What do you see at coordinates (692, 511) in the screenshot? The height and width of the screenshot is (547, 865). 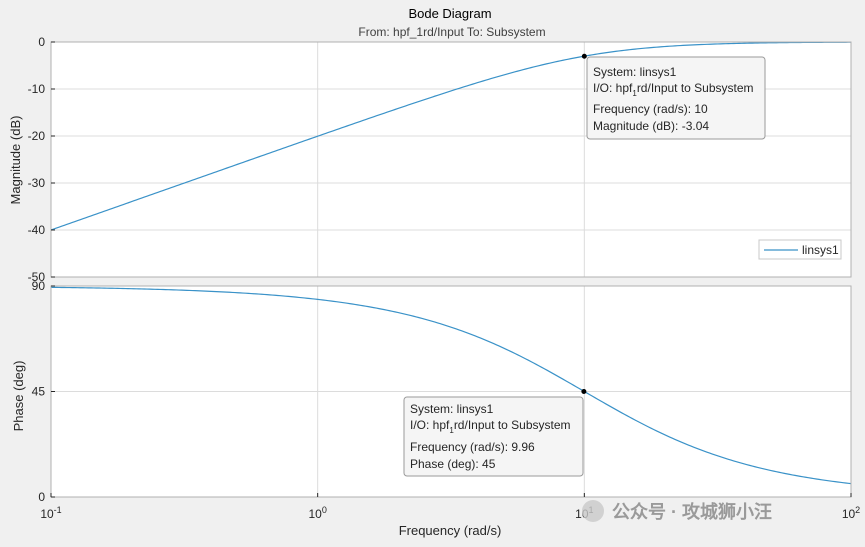 I see `watermark-text: 公众号 · 攻城狮小汪` at bounding box center [692, 511].